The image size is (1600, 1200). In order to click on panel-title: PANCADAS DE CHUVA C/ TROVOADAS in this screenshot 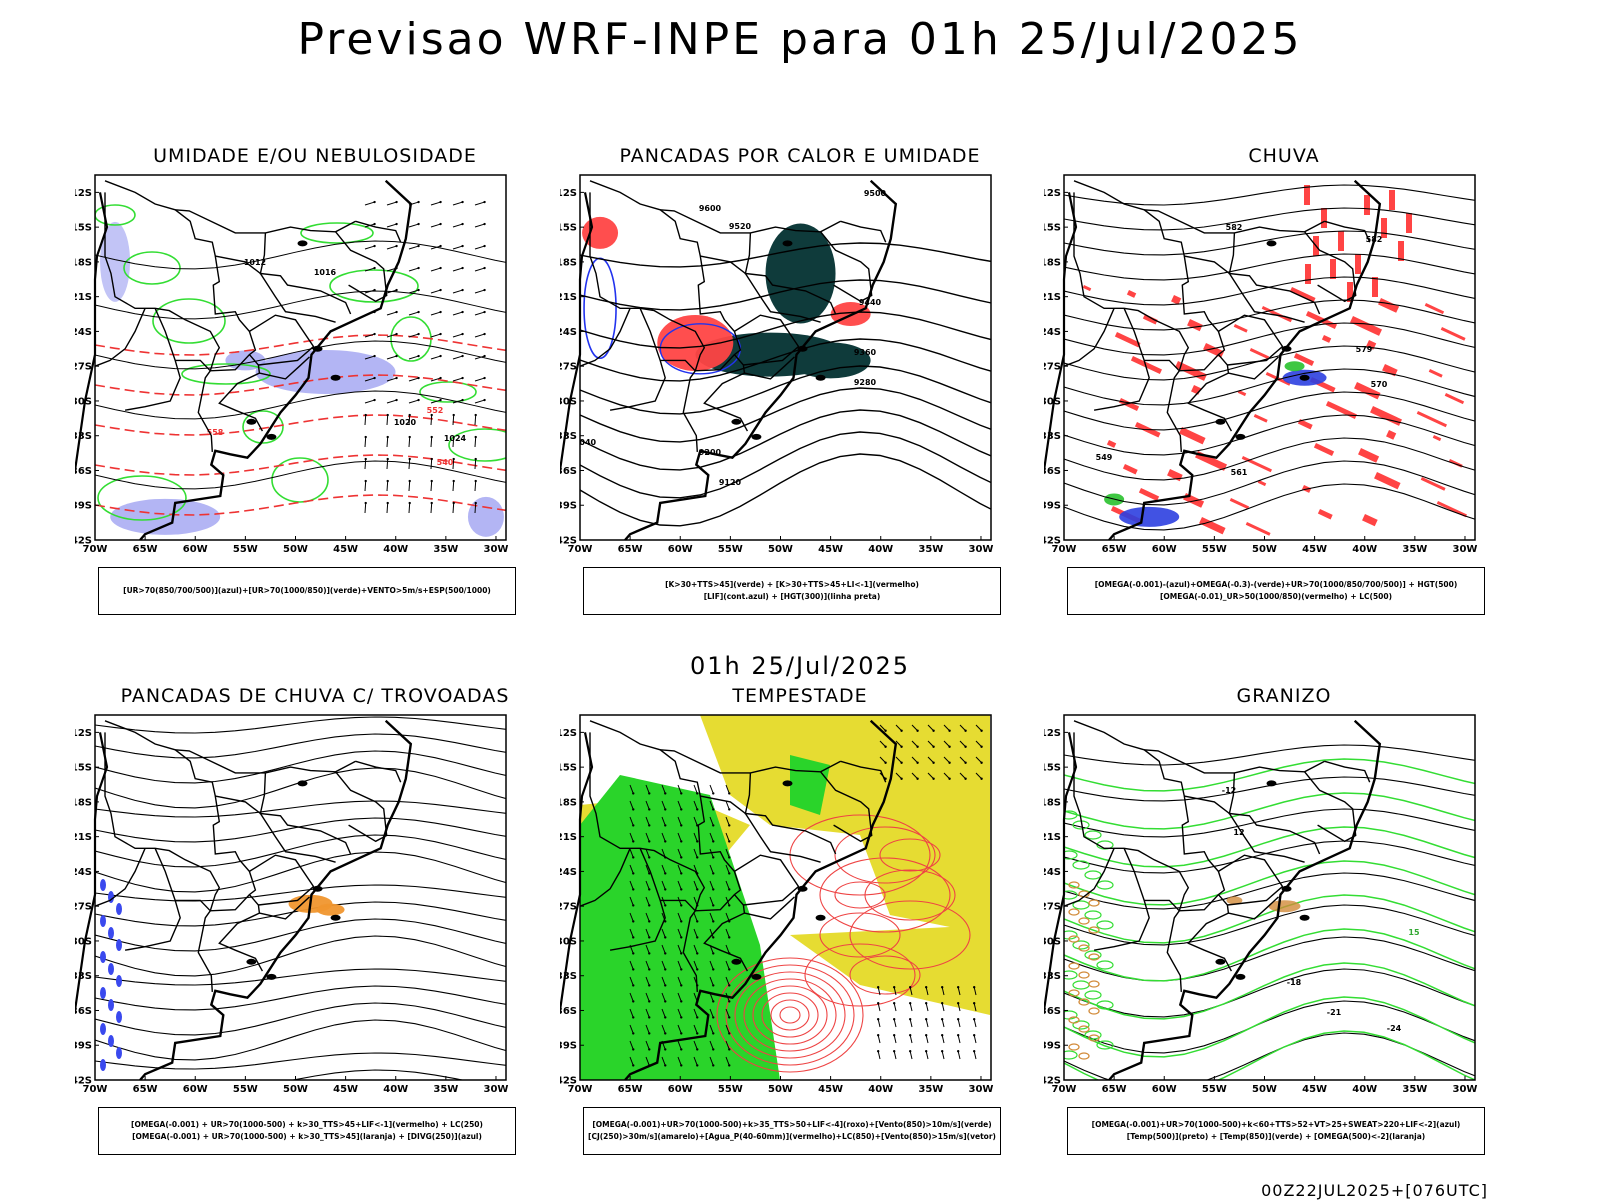, I will do `click(315, 696)`.